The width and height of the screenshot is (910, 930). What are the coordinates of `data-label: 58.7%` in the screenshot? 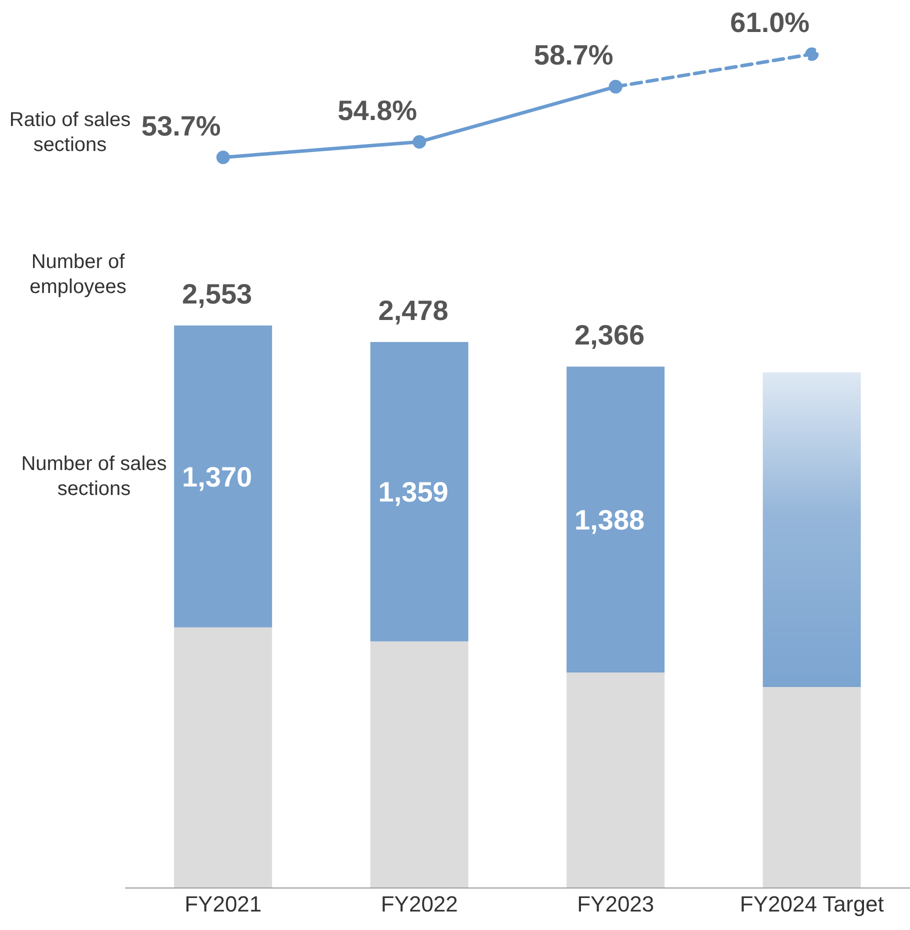 It's located at (574, 55).